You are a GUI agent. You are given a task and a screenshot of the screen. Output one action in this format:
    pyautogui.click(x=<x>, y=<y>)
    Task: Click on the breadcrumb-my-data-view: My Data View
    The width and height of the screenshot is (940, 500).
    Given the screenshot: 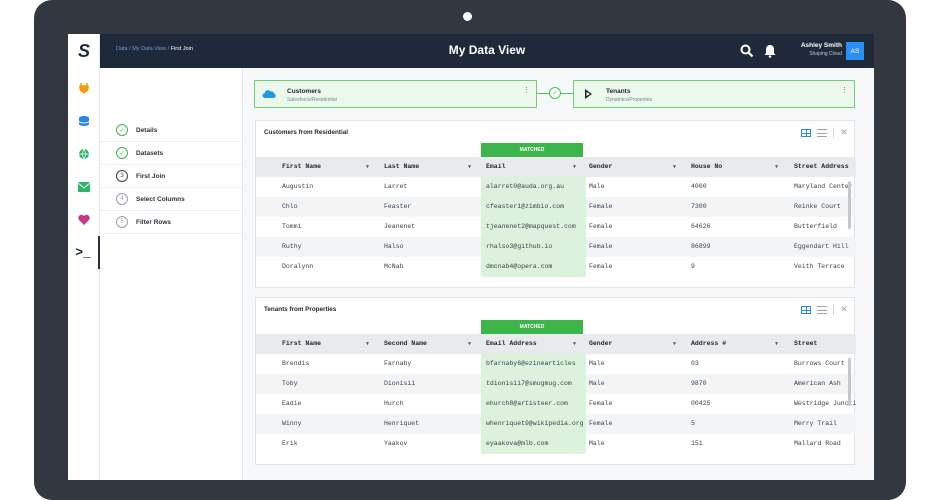 What is the action you would take?
    pyautogui.click(x=149, y=49)
    